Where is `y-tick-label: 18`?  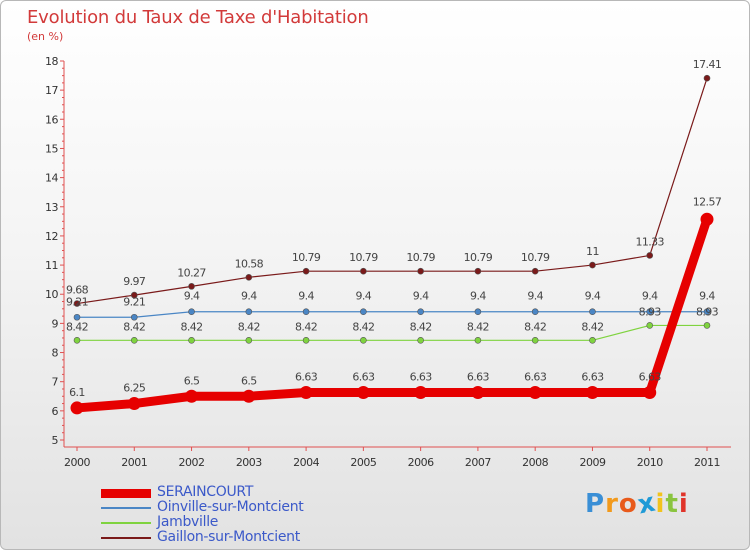
y-tick-label: 18 is located at coordinates (51, 61).